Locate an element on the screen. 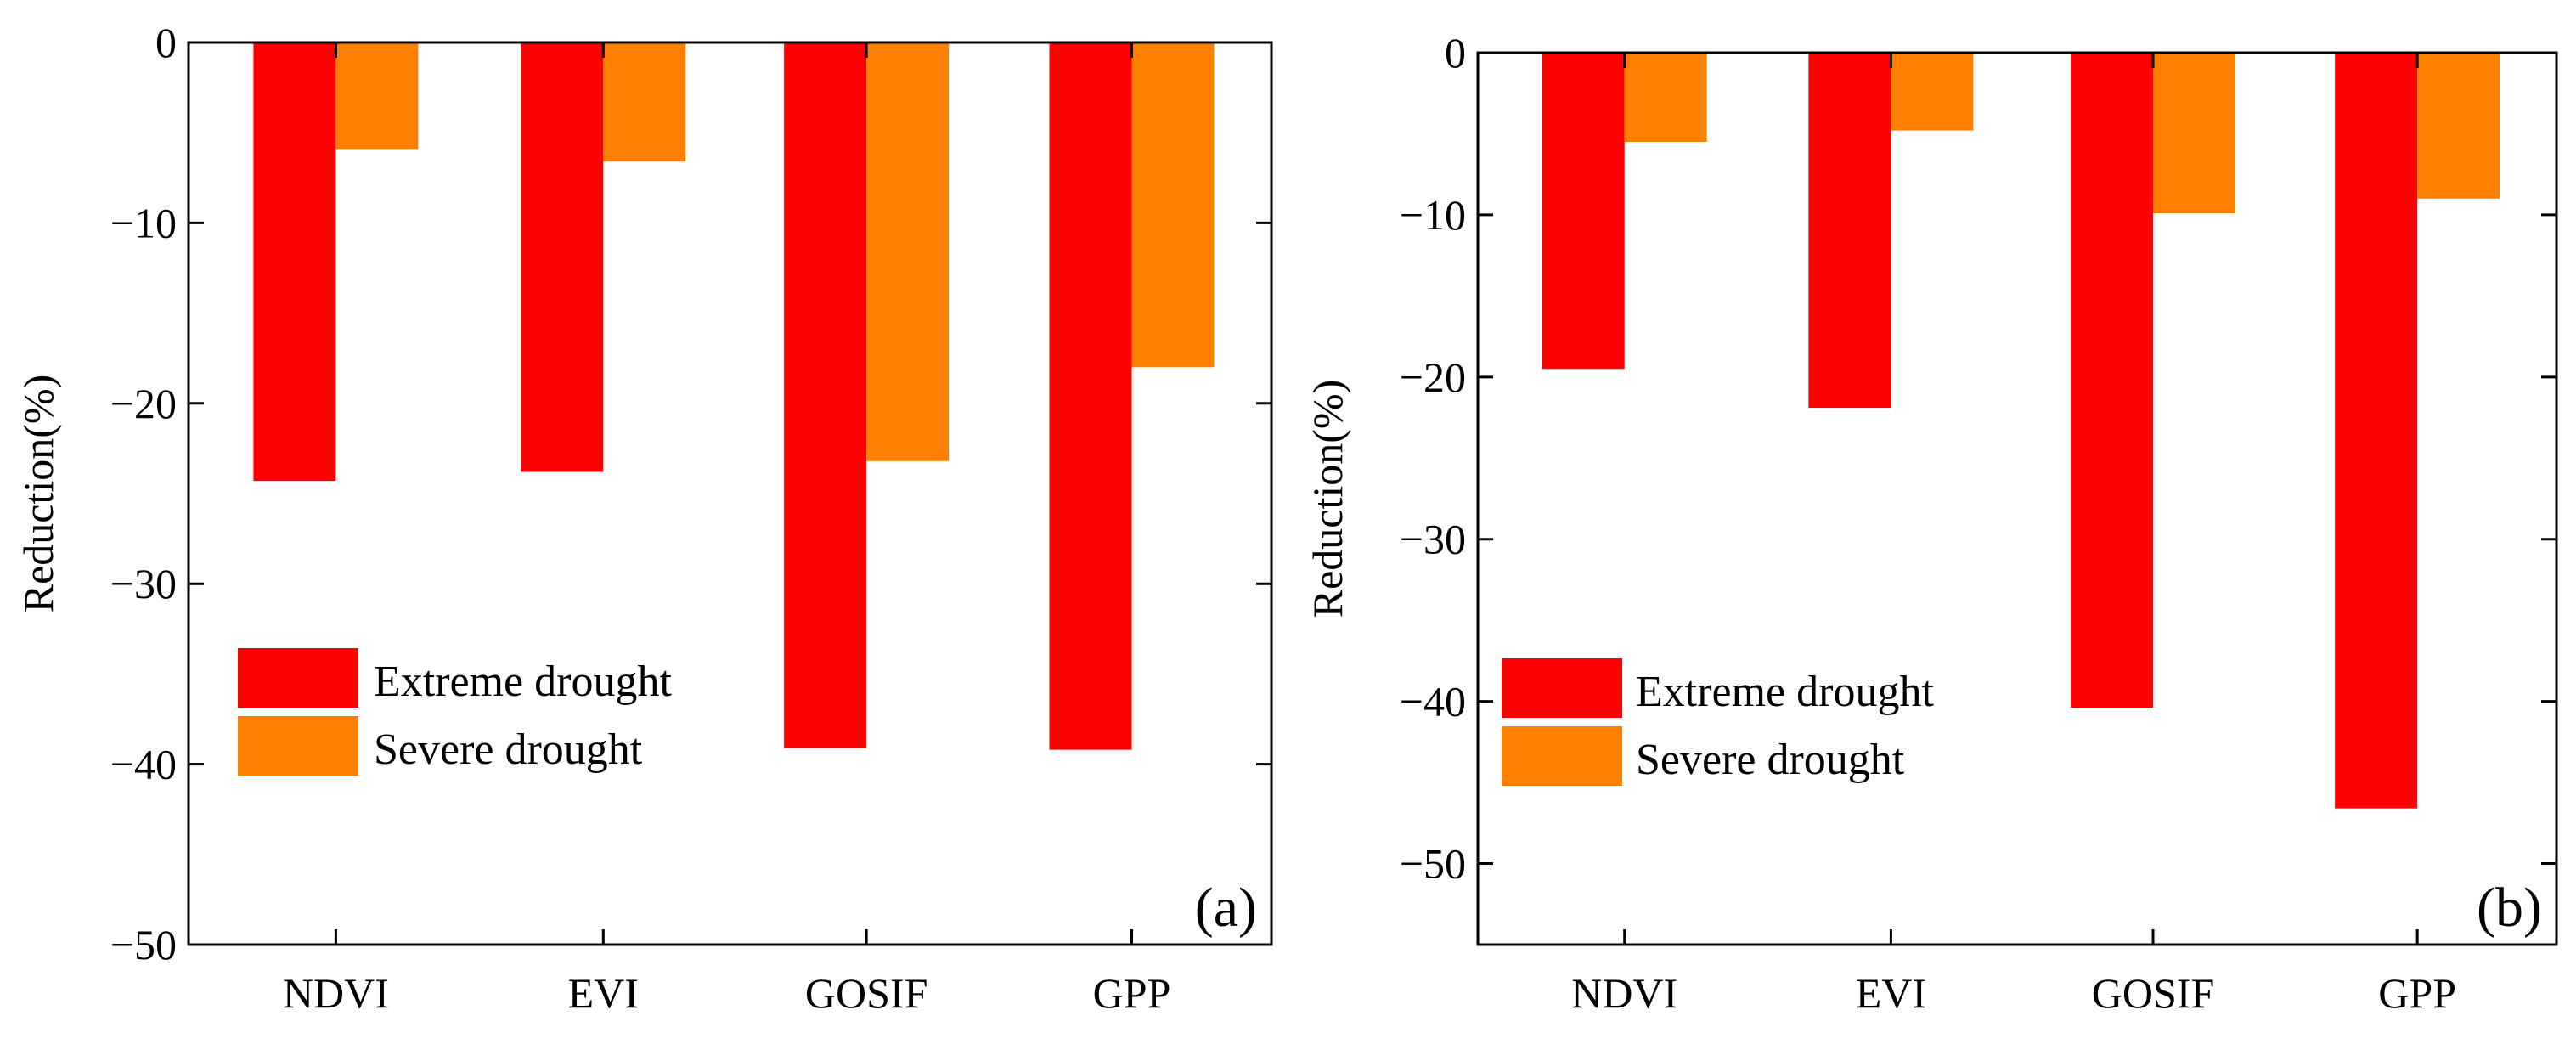  panel-label: (b) is located at coordinates (2509, 908).